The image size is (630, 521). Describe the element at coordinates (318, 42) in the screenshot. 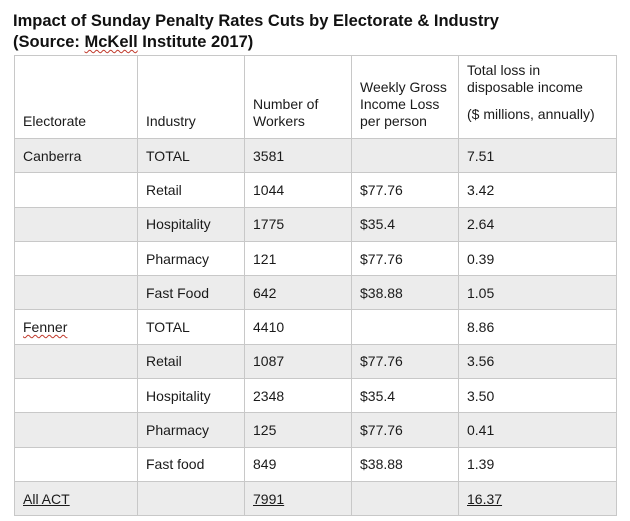

I see `title-line-2: (Source: McKell Institute 2017)` at that location.